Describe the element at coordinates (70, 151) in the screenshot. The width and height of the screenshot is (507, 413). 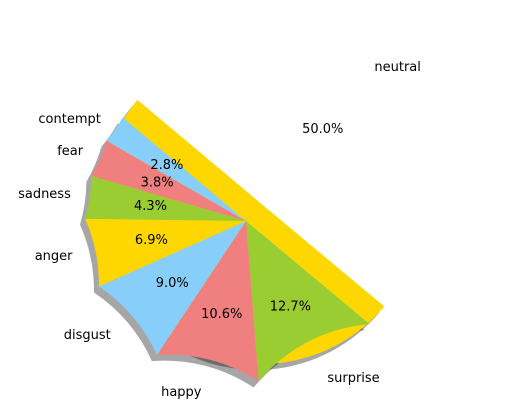
I see `slice-label-fear: fear` at that location.